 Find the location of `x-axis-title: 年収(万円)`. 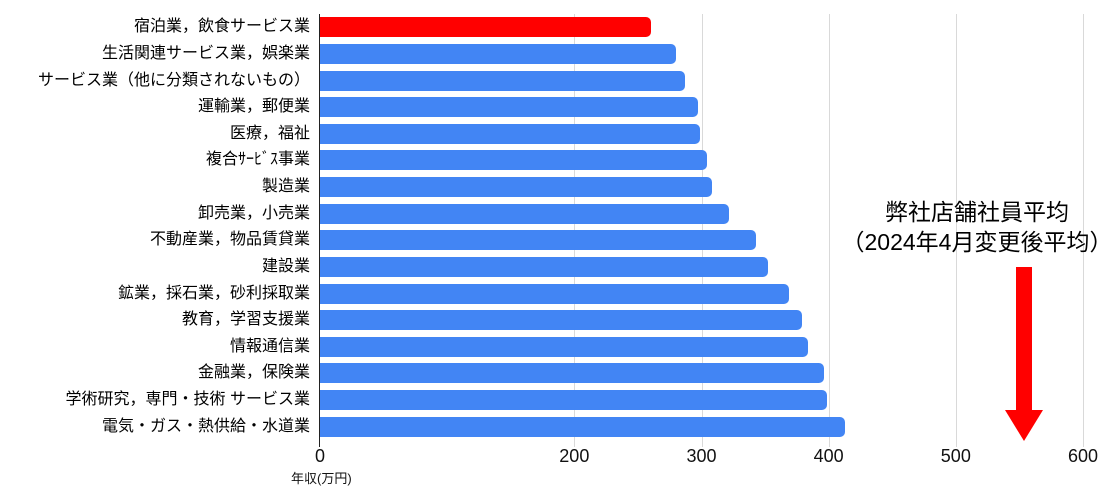

x-axis-title: 年収(万円) is located at coordinates (321, 478).